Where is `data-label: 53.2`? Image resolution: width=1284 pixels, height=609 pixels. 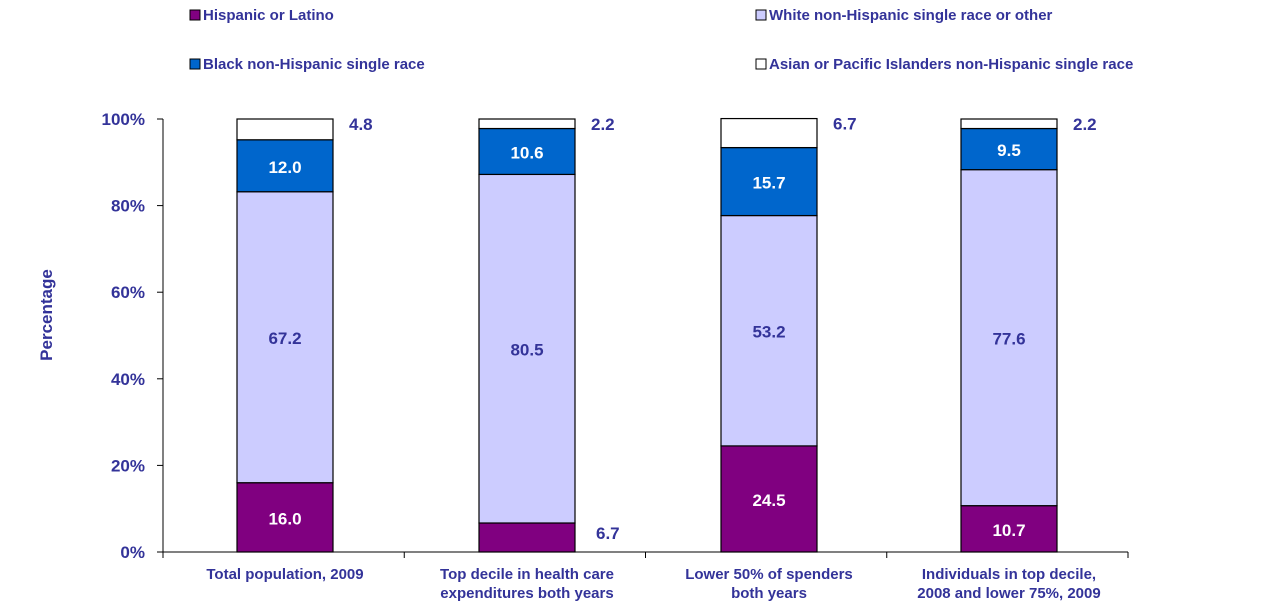 data-label: 53.2 is located at coordinates (768, 332).